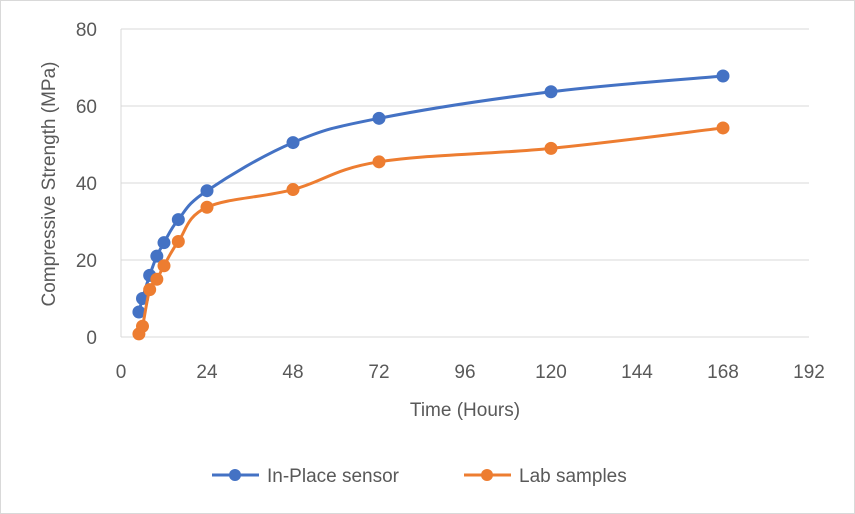 The image size is (855, 514). I want to click on x-axis-title: Time (Hours), so click(465, 410).